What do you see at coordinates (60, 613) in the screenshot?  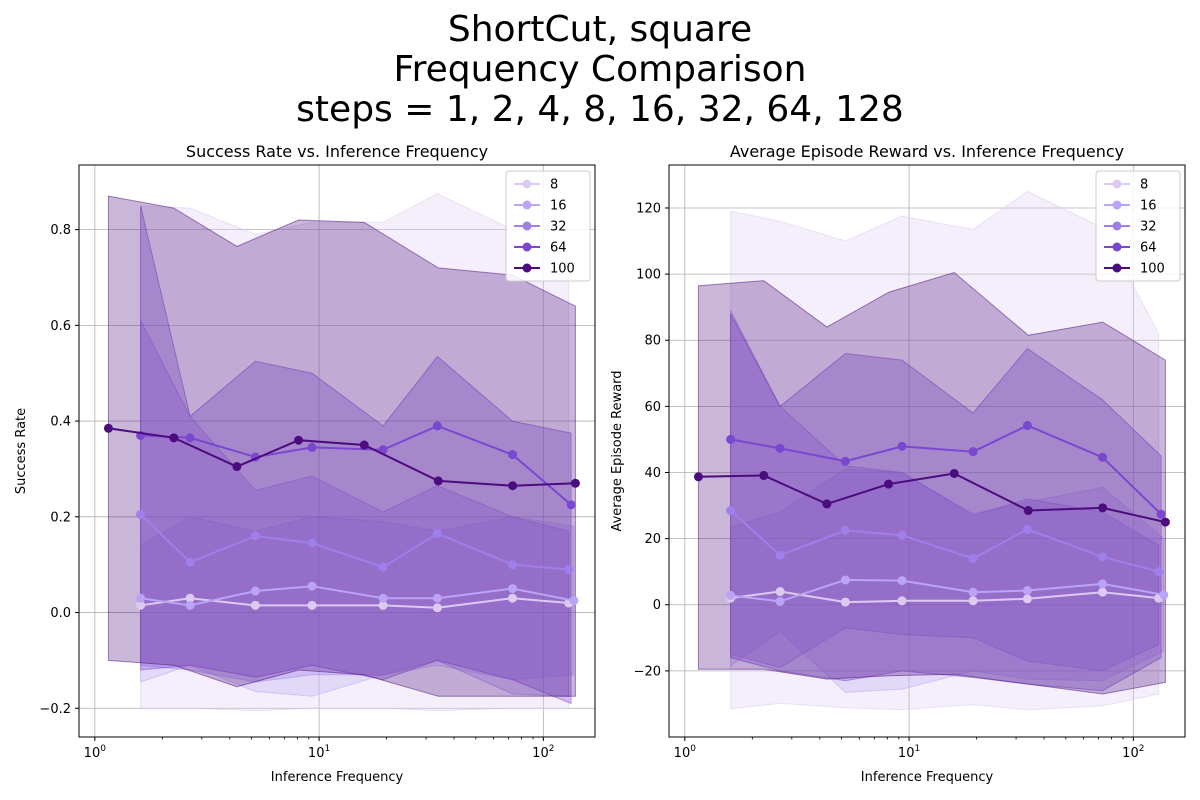 I see `y-tick-label: 0.0` at bounding box center [60, 613].